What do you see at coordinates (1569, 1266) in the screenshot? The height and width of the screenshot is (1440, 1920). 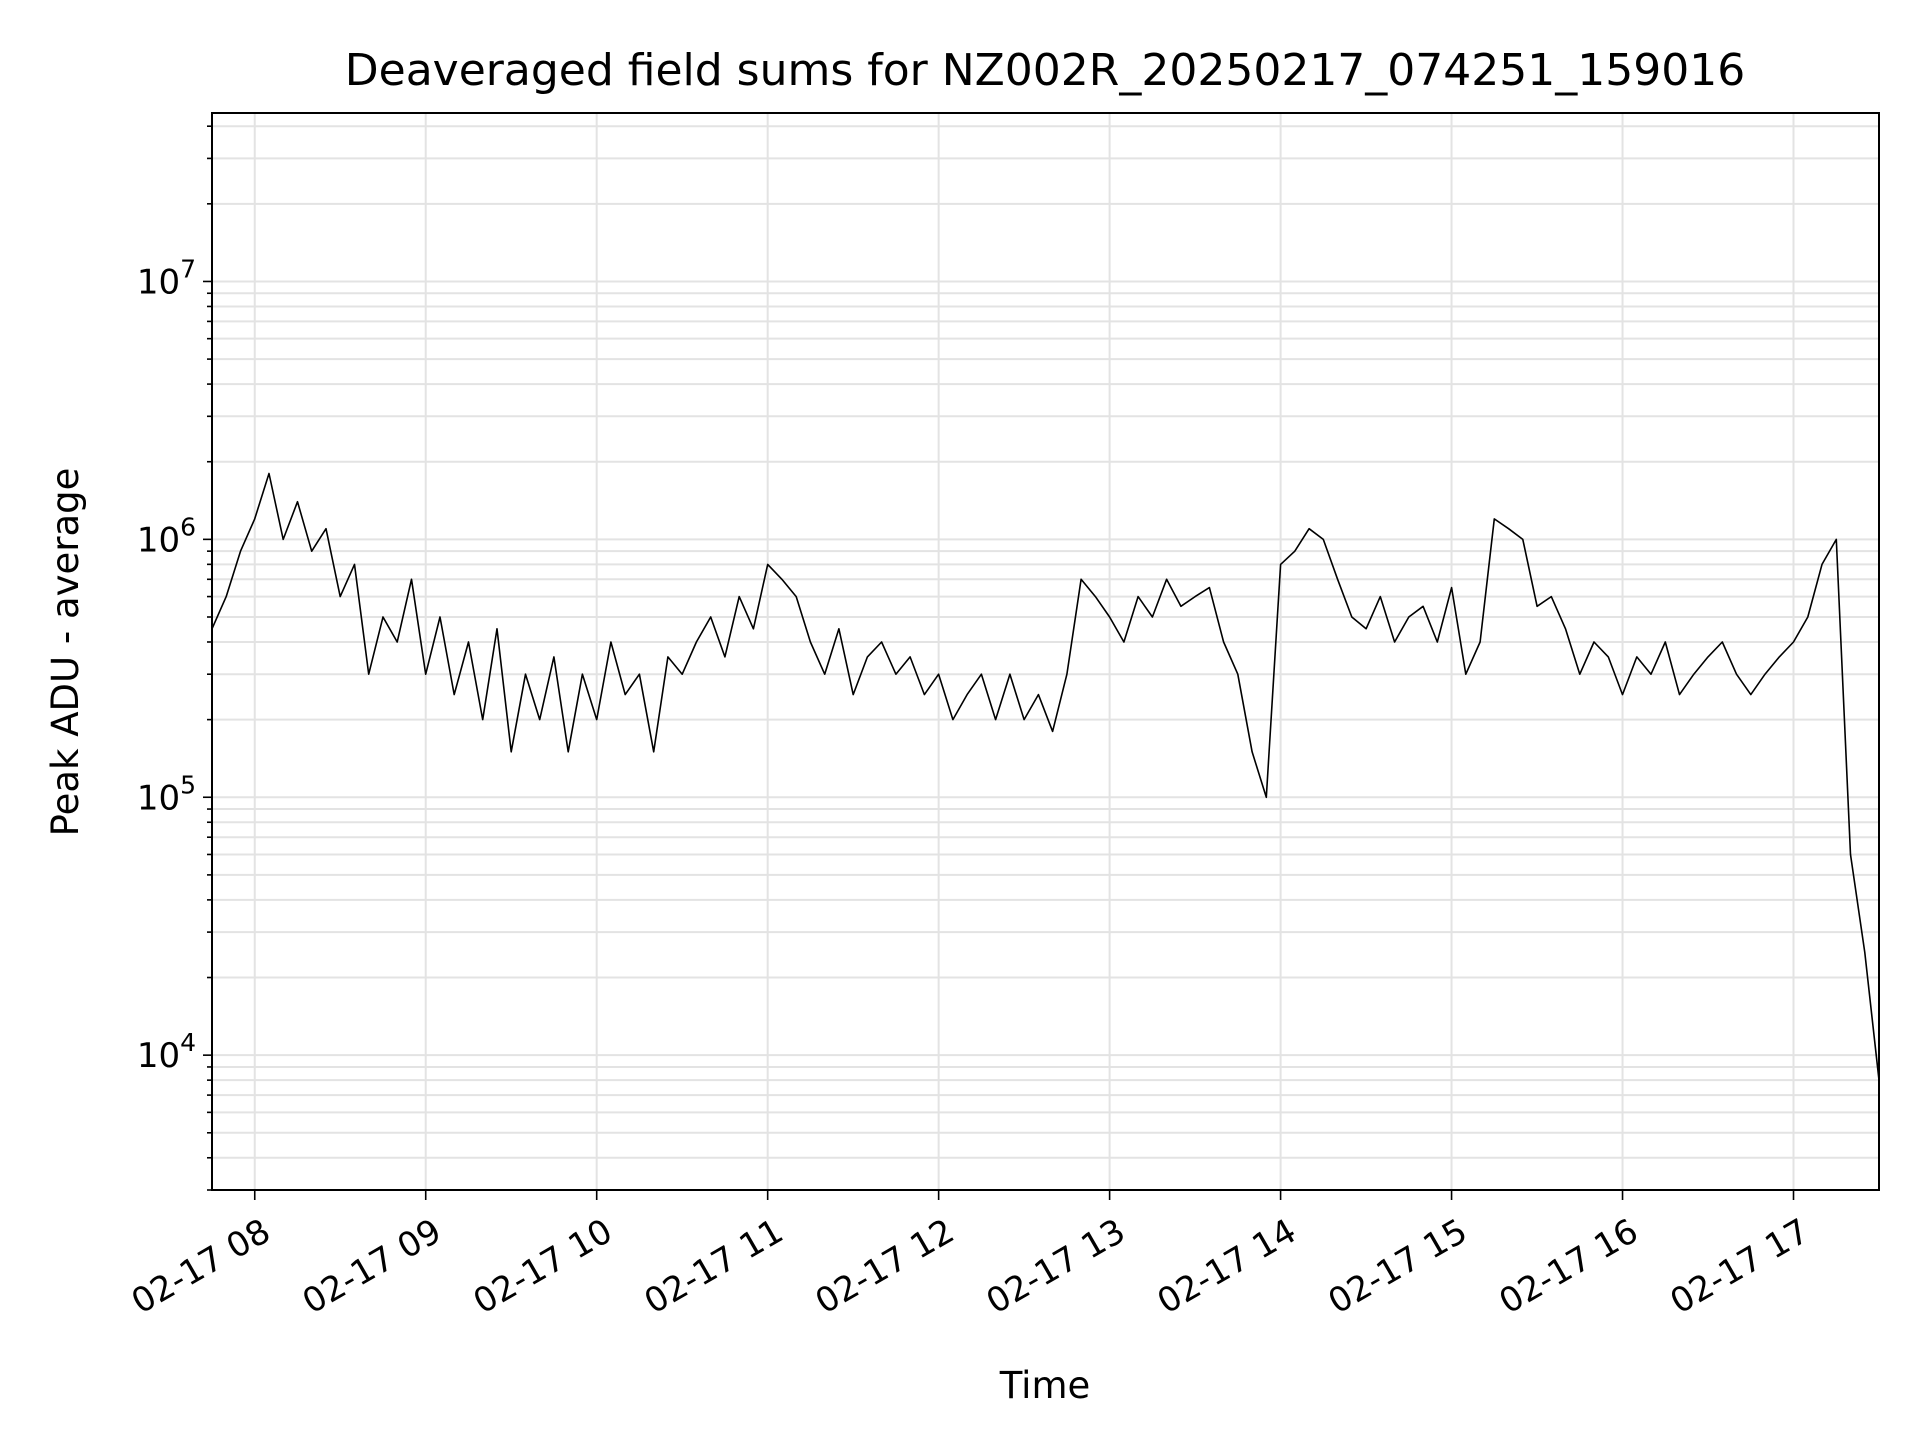 I see `x-tick-label: 02-17 16` at bounding box center [1569, 1266].